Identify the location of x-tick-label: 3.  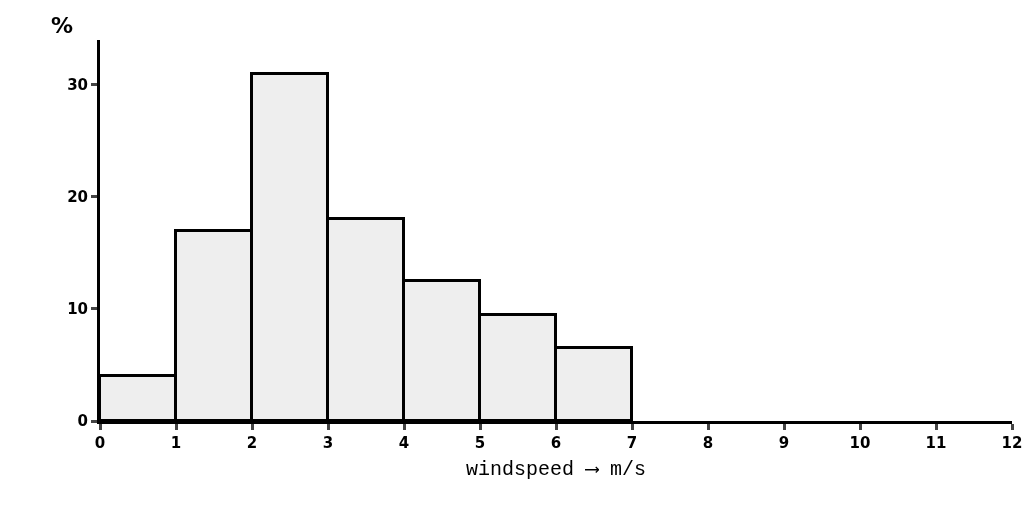
(328, 443).